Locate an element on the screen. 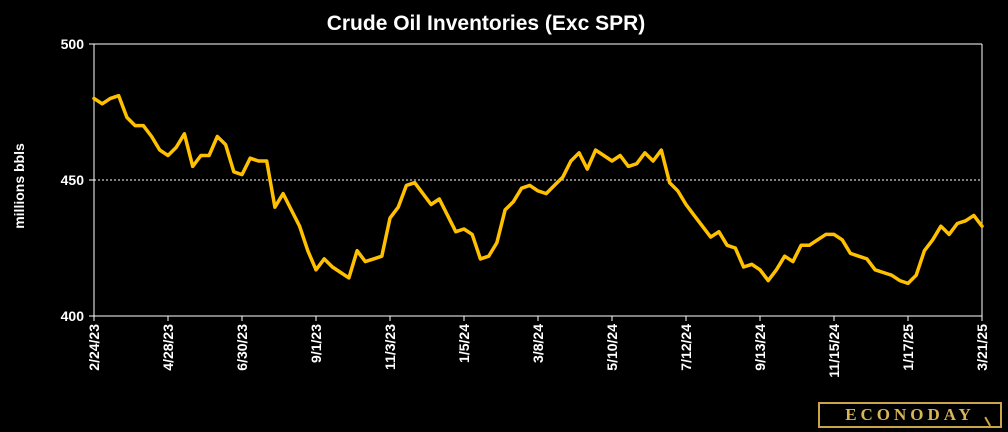  logo-mark-icon is located at coordinates (992, 419).